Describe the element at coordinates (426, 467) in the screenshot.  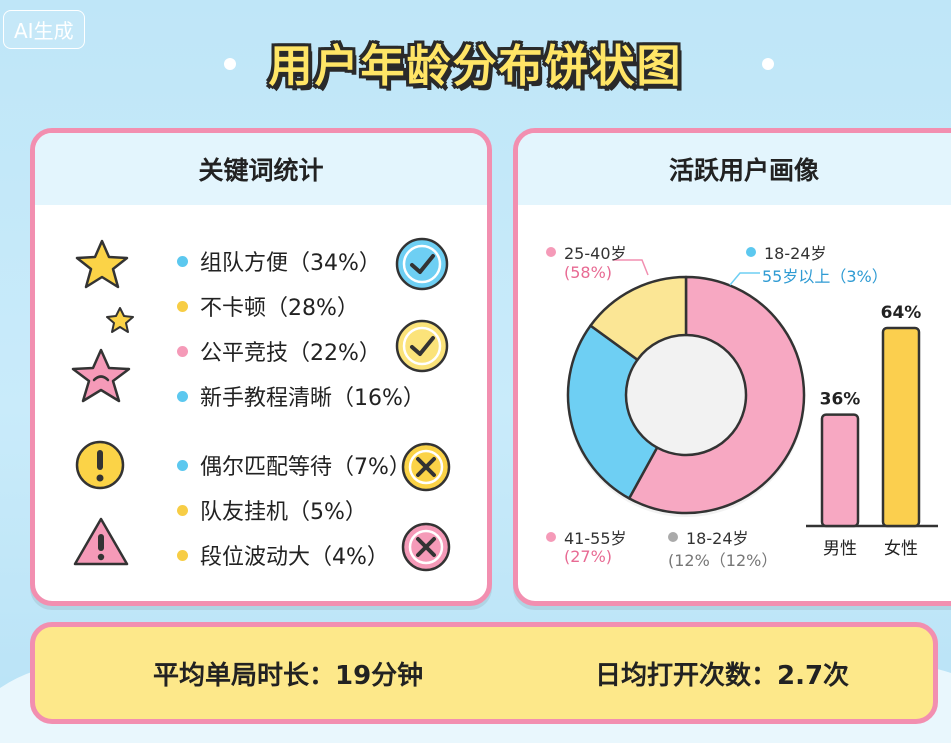
I see `cross-yellow-icon` at that location.